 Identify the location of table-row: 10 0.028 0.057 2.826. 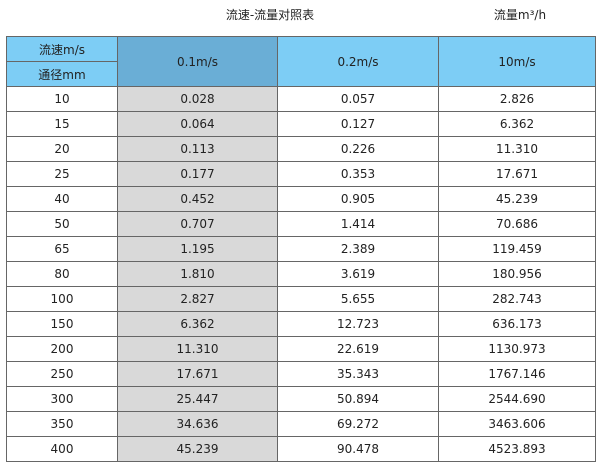
(301, 99).